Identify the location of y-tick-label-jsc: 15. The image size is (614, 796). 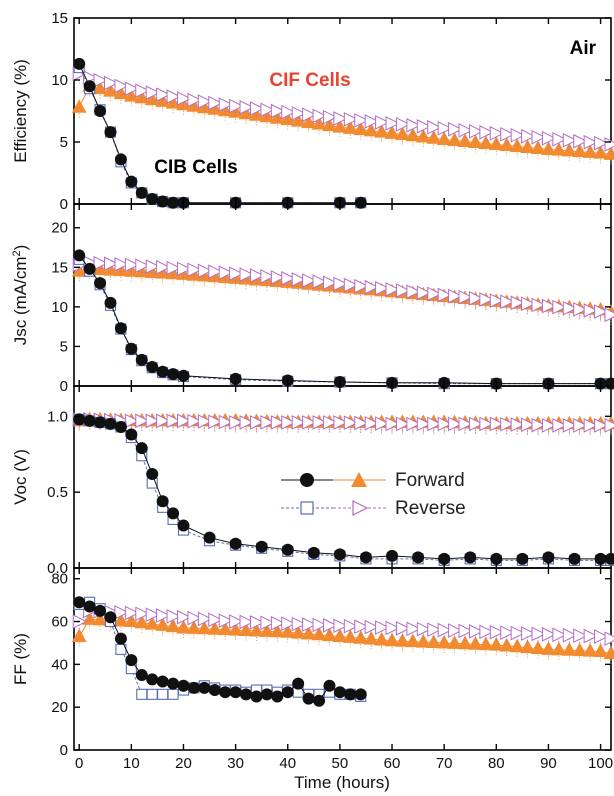
(59, 267).